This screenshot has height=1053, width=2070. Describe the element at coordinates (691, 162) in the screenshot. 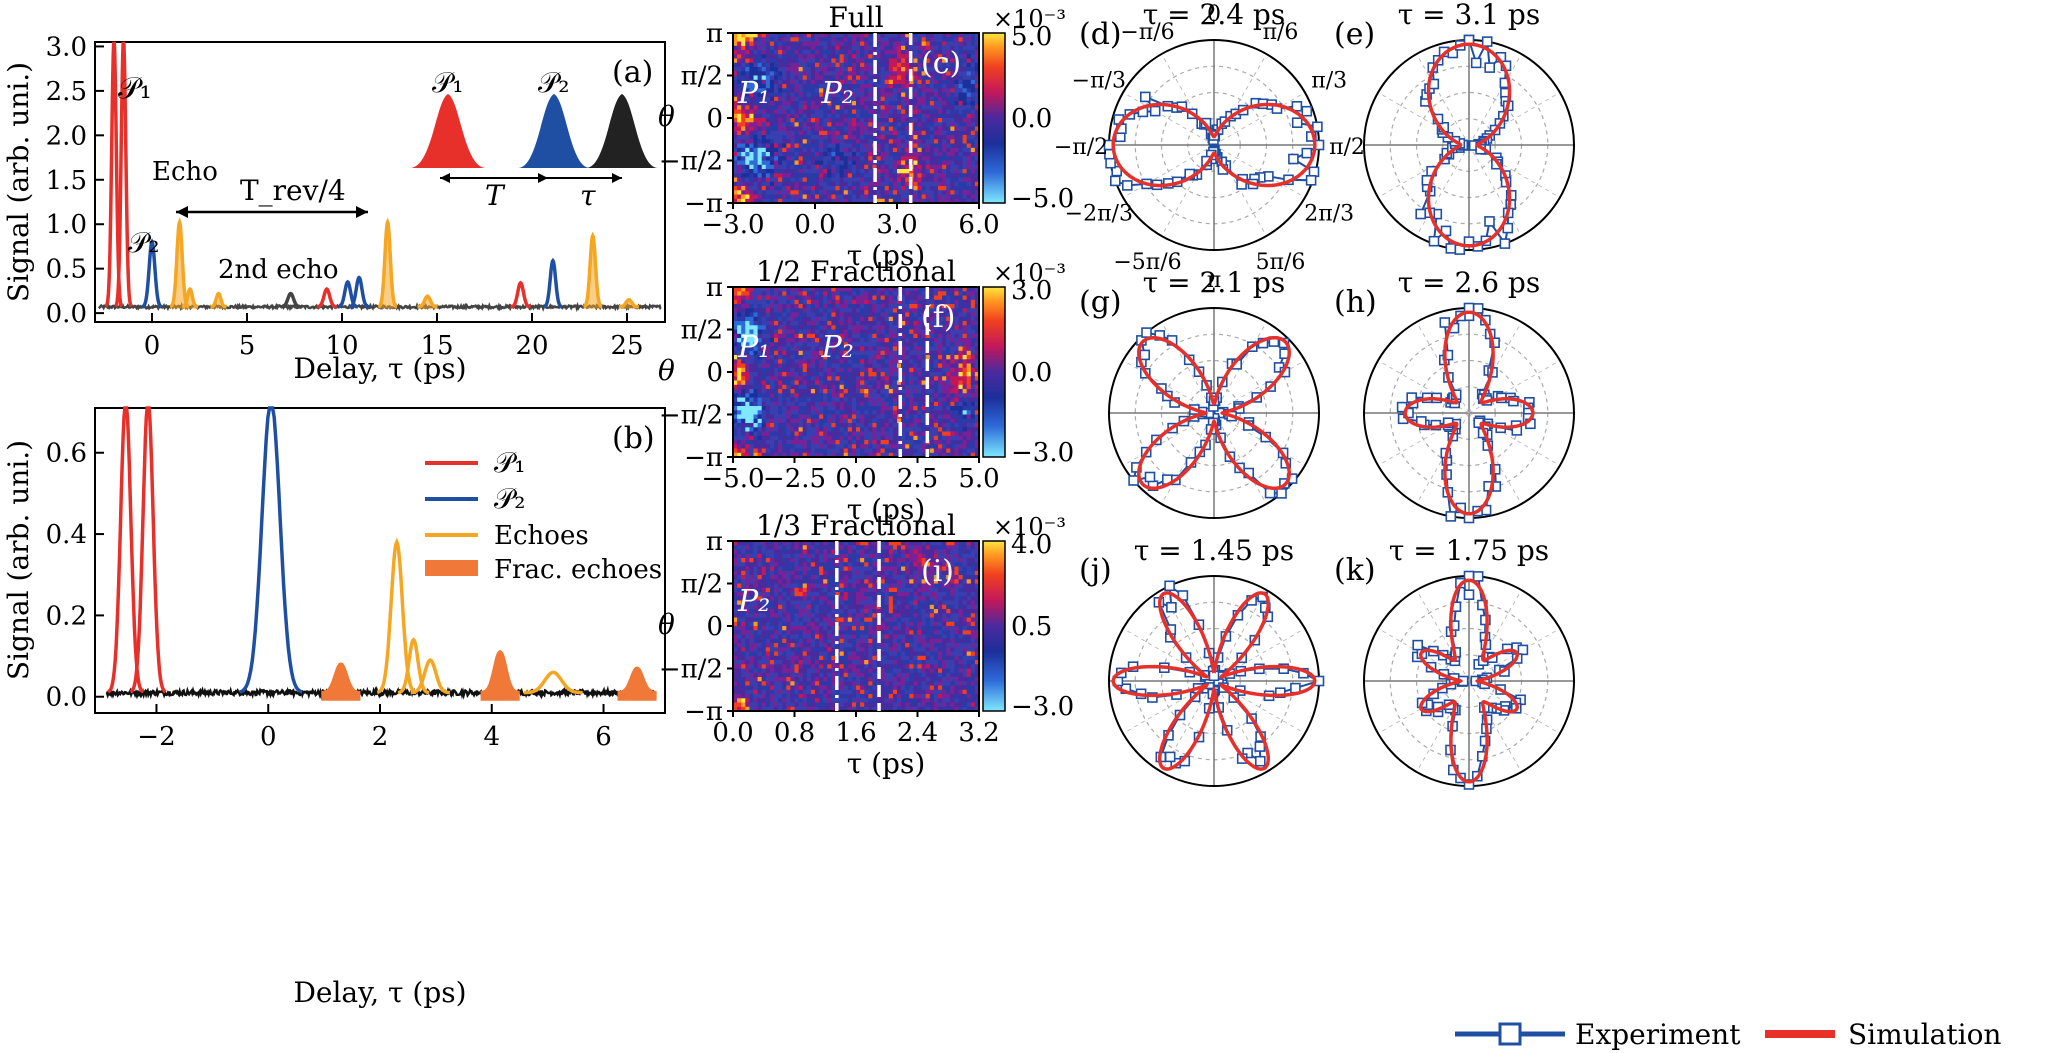

I see `heatmap-y-tick-label: −π/2` at that location.